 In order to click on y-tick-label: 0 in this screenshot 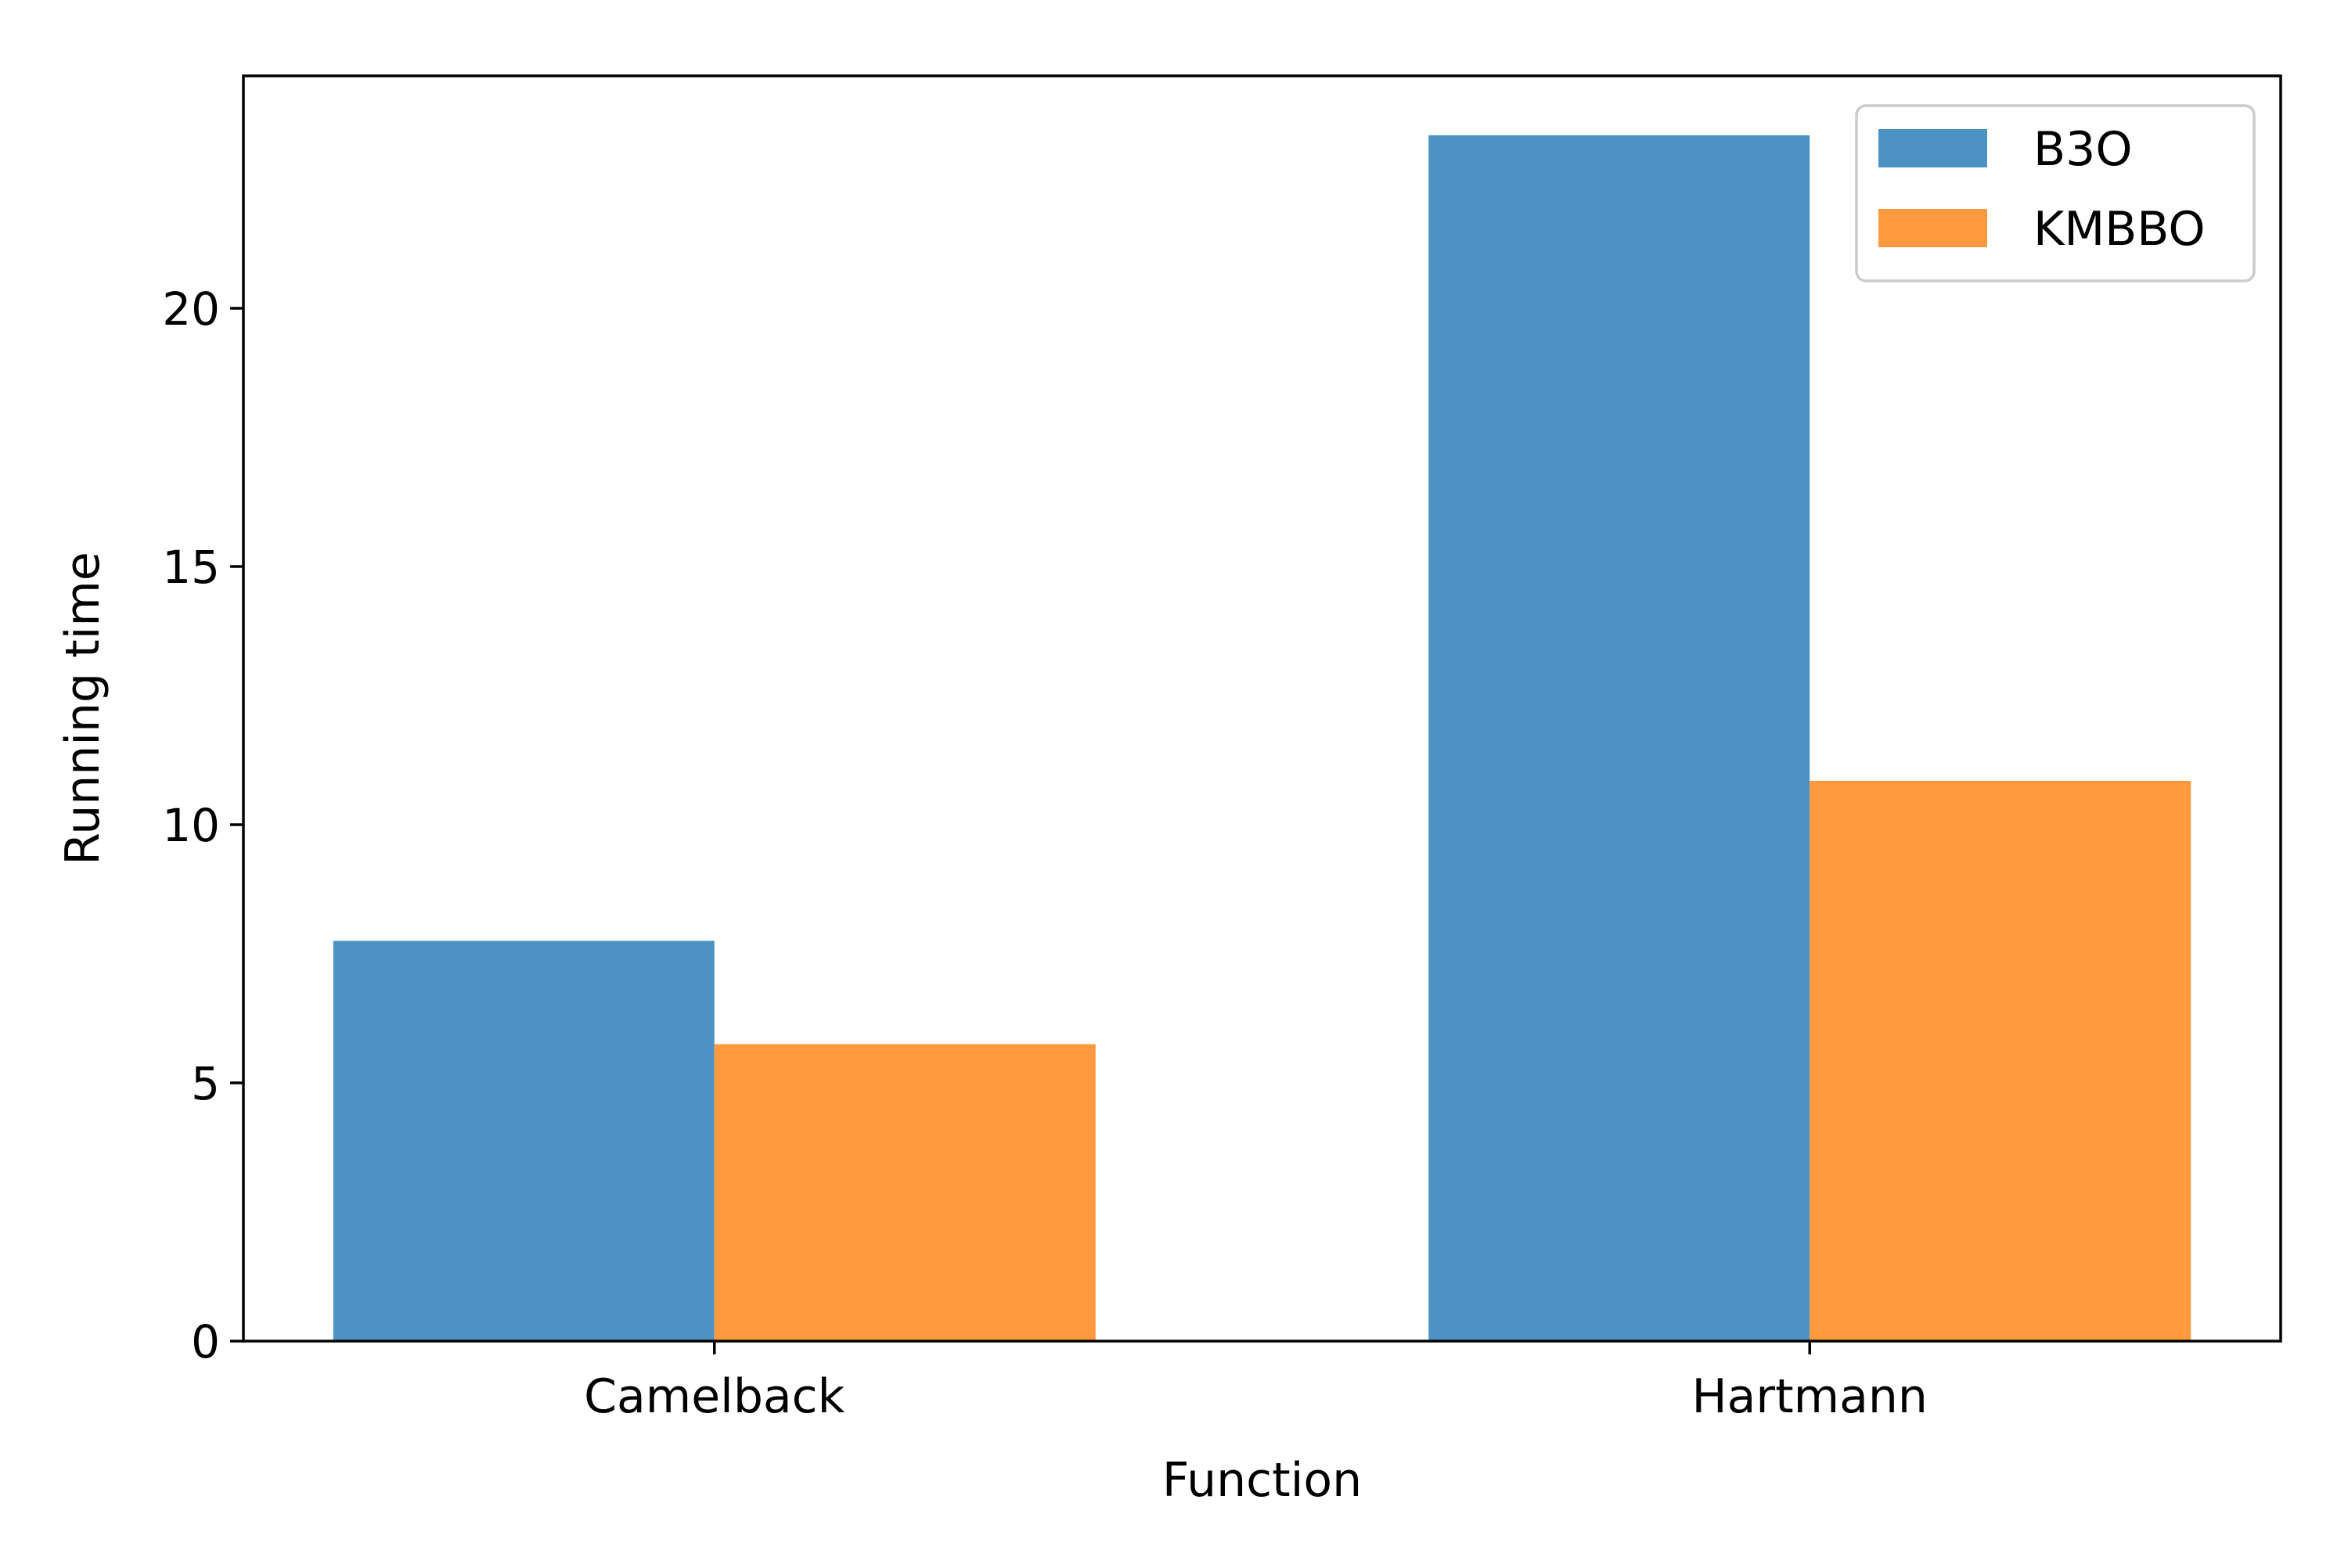, I will do `click(205, 1341)`.